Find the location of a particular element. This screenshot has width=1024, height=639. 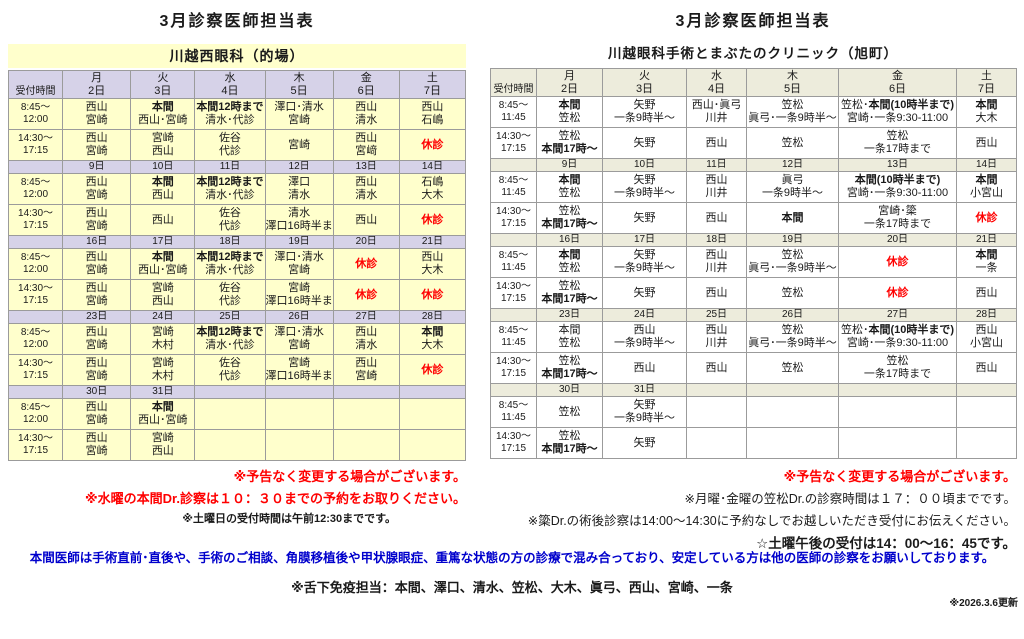

day-of-week: 金 is located at coordinates (897, 75).